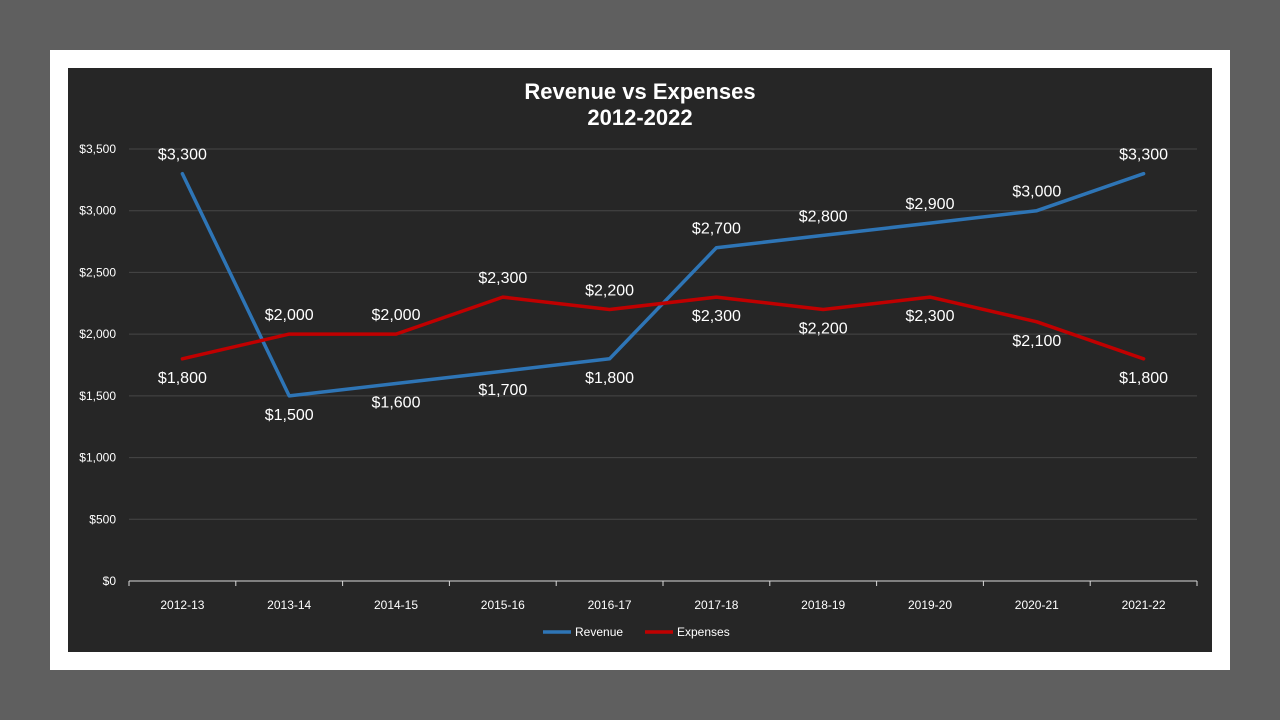  Describe the element at coordinates (640, 91) in the screenshot. I see `chart-title-line1: Revenue vs Expenses` at that location.